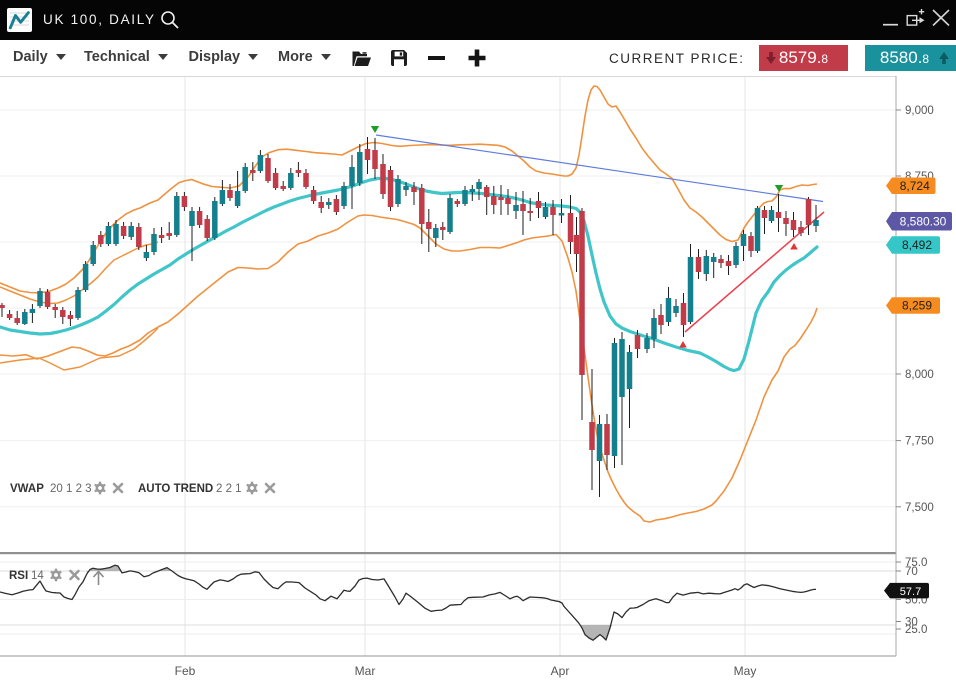 Image resolution: width=956 pixels, height=683 pixels. I want to click on svg-text: 8,724, so click(915, 186).